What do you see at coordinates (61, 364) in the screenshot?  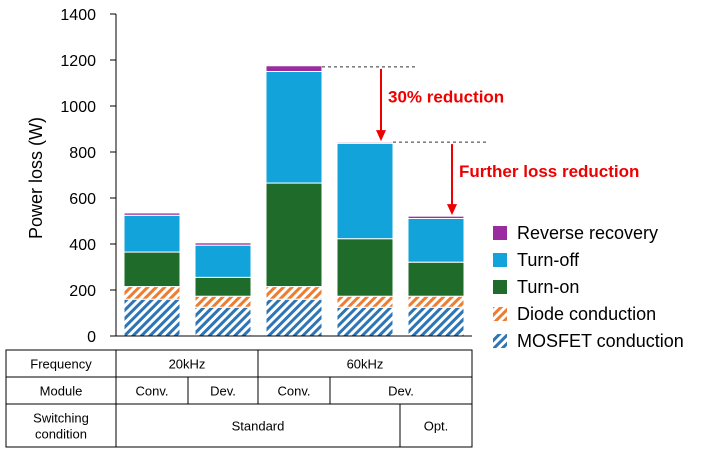 I see `table-row-label: Frequency` at bounding box center [61, 364].